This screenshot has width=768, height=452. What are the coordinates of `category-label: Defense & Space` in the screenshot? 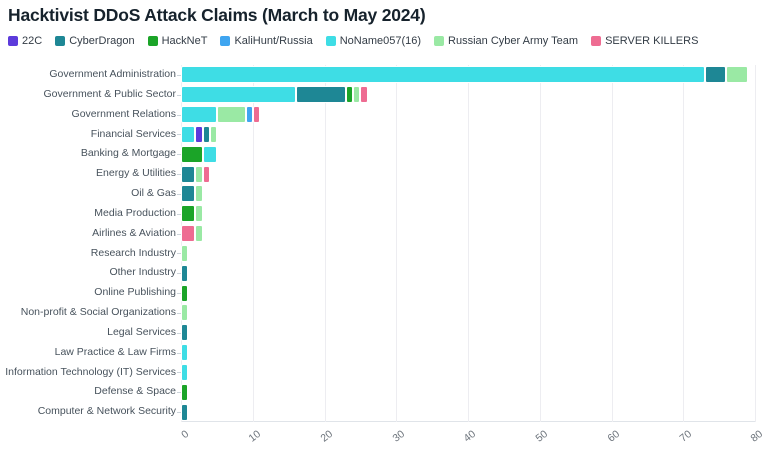 It's located at (135, 391).